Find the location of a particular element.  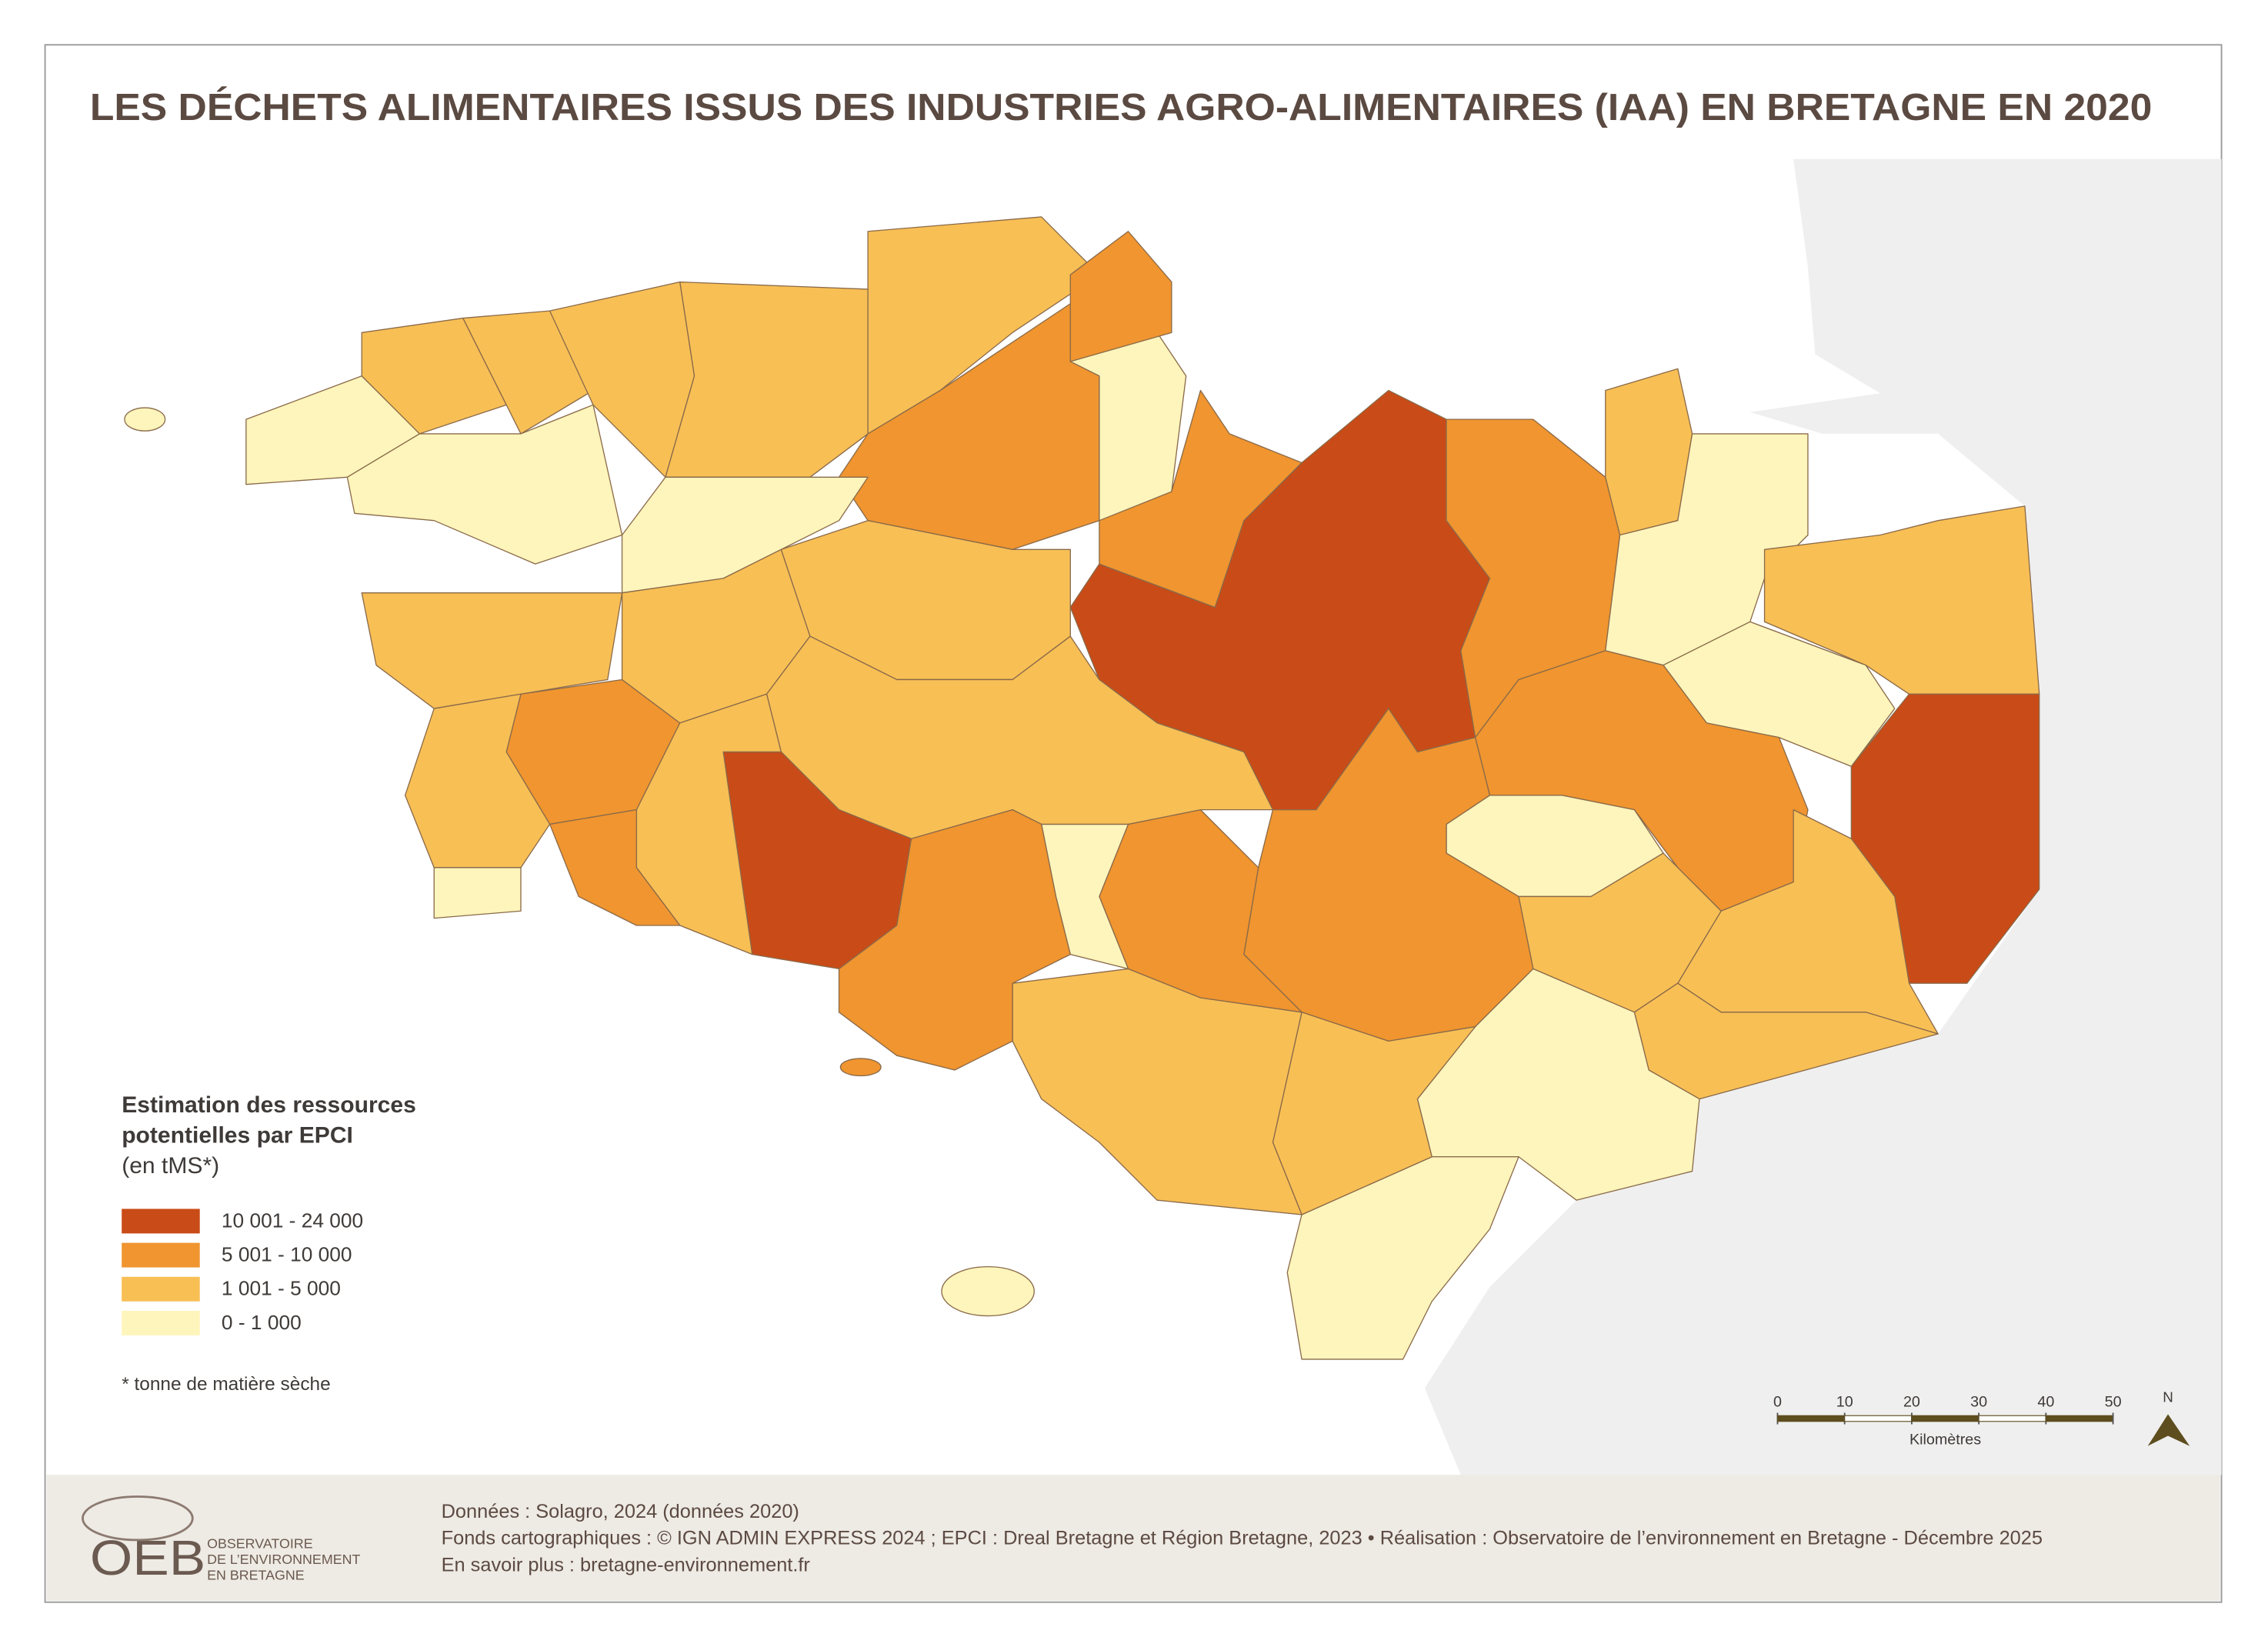

logo-text: DE L’ENVIRONNEMENT is located at coordinates (283, 1559).